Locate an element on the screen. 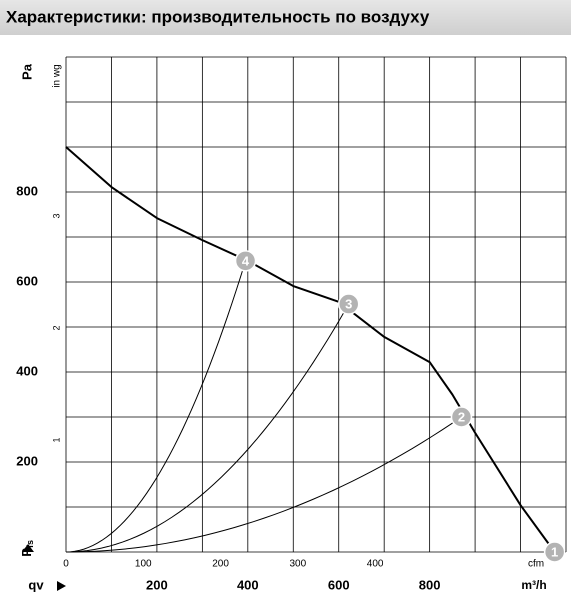 The width and height of the screenshot is (571, 609). header-bar is located at coordinates (285, 17).